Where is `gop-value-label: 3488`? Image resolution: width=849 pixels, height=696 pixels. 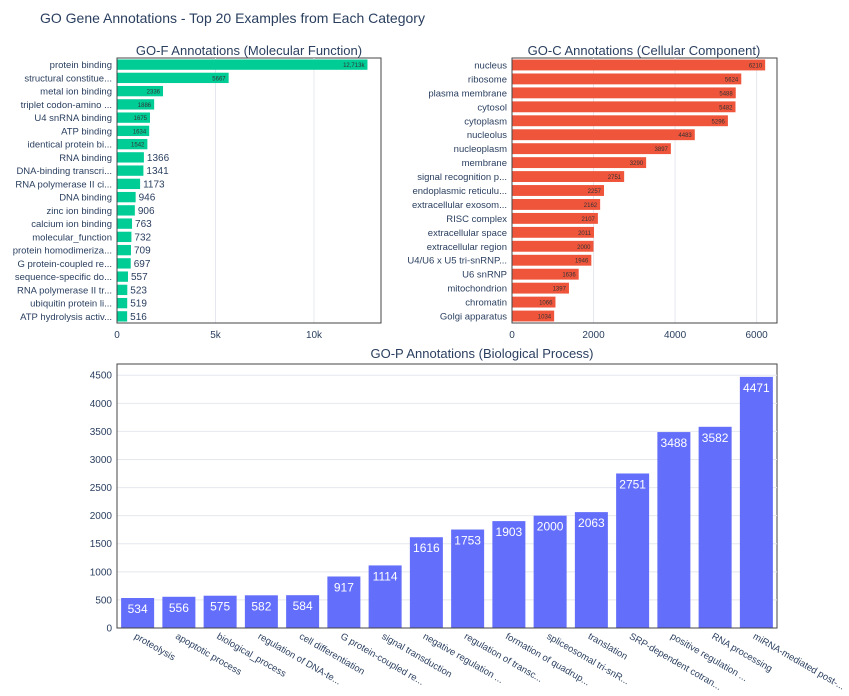 gop-value-label: 3488 is located at coordinates (674, 443).